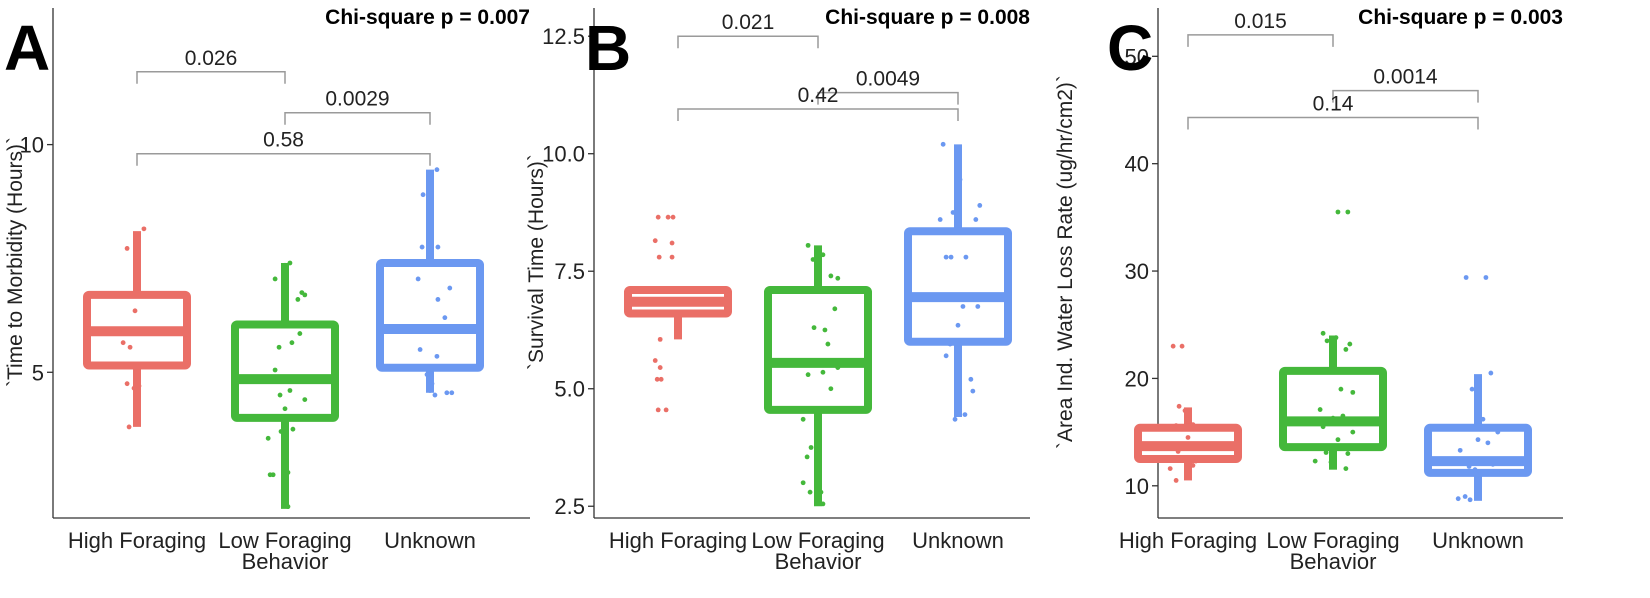 This screenshot has height=598, width=1650. What do you see at coordinates (27, 48) in the screenshot?
I see `panel-letter: A` at bounding box center [27, 48].